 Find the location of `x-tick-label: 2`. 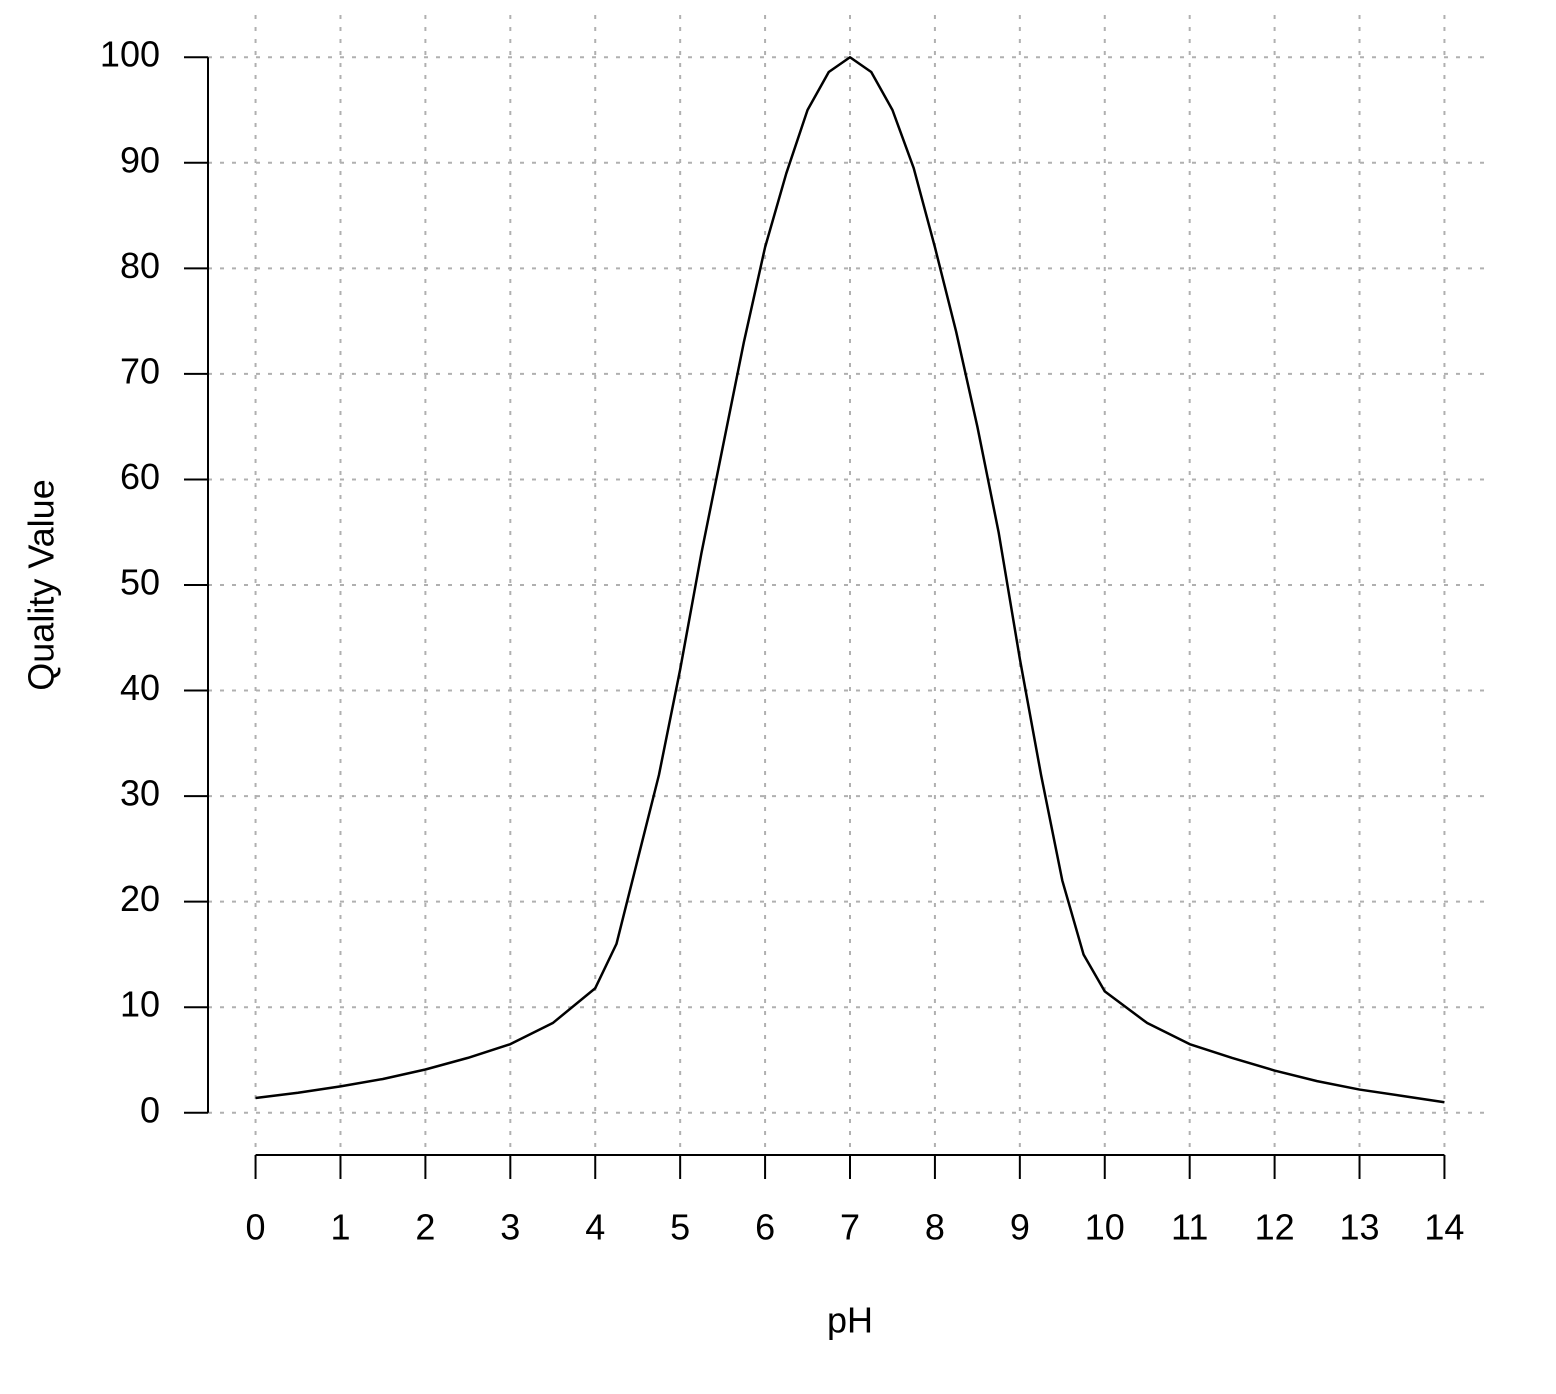

x-tick-label: 2 is located at coordinates (425, 1227).